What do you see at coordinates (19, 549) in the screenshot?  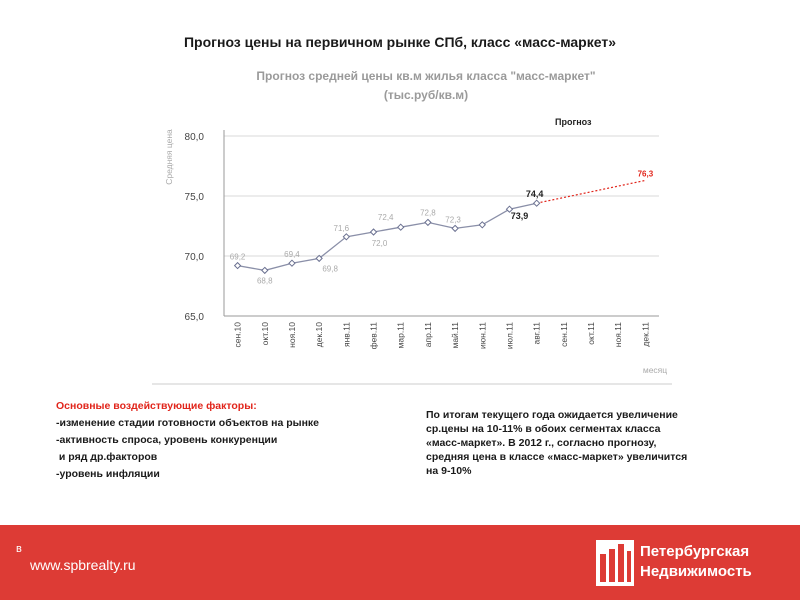 I see `footer-bullet: в` at bounding box center [19, 549].